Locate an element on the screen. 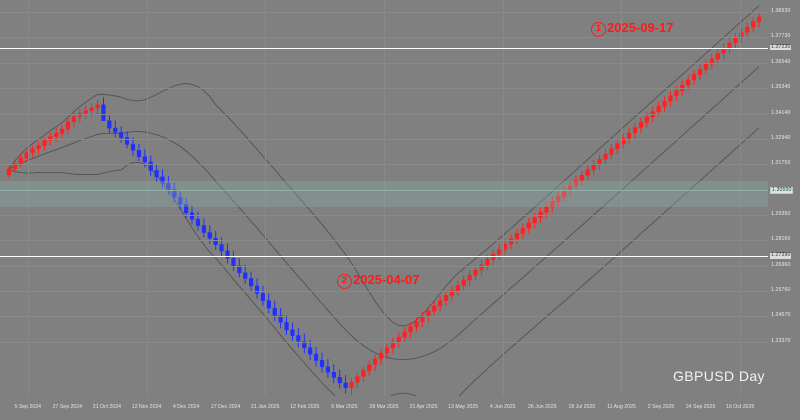 The height and width of the screenshot is (420, 800). time-tick-label: 4 Jun 2025 is located at coordinates (502, 407).